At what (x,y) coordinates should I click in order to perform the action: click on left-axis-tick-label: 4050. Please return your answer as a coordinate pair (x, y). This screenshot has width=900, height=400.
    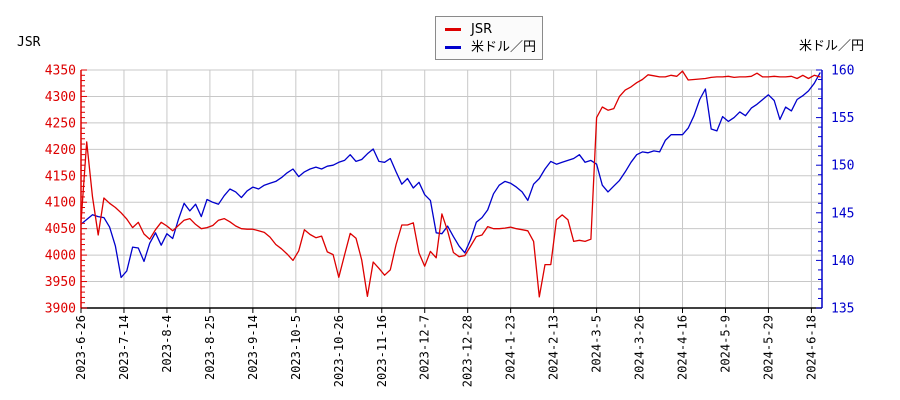
    Looking at the image, I should click on (60, 229).